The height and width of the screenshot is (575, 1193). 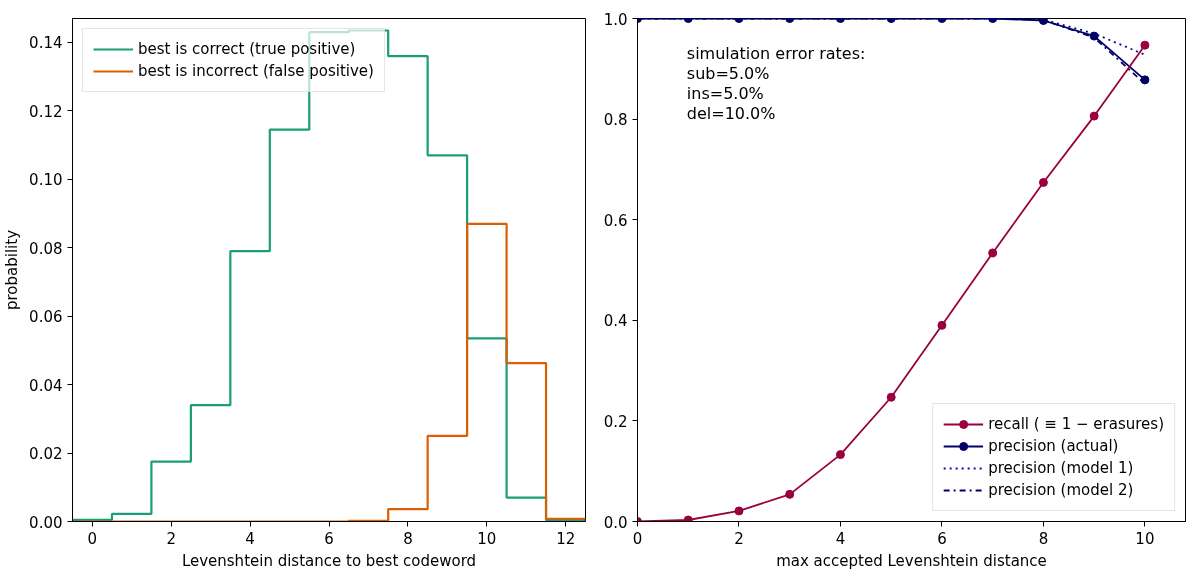 I want to click on legend-label: best is correct (true positive), so click(x=247, y=49).